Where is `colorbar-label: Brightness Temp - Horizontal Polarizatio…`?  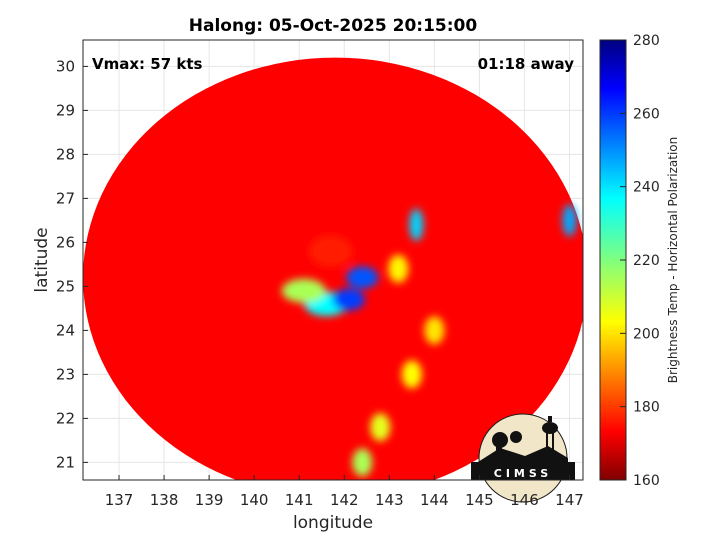
colorbar-label: Brightness Temp - Horizontal Polarizatio… is located at coordinates (673, 260).